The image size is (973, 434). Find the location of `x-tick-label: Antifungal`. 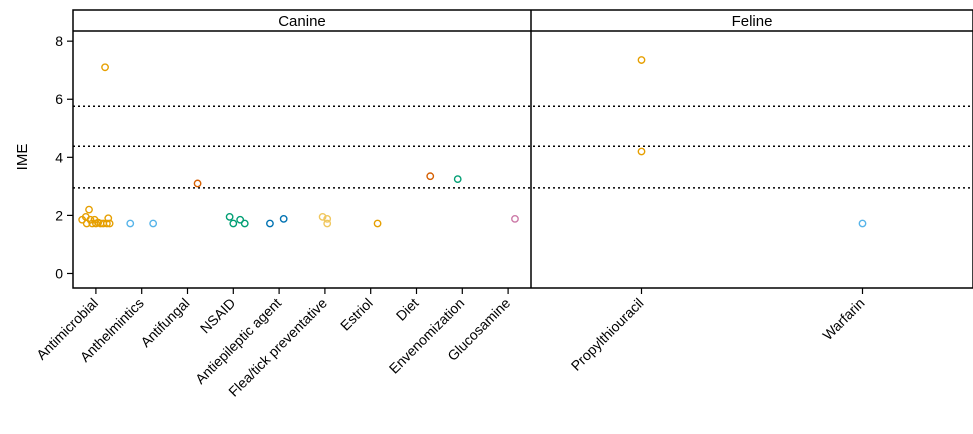

x-tick-label: Antifungal is located at coordinates (164, 322).